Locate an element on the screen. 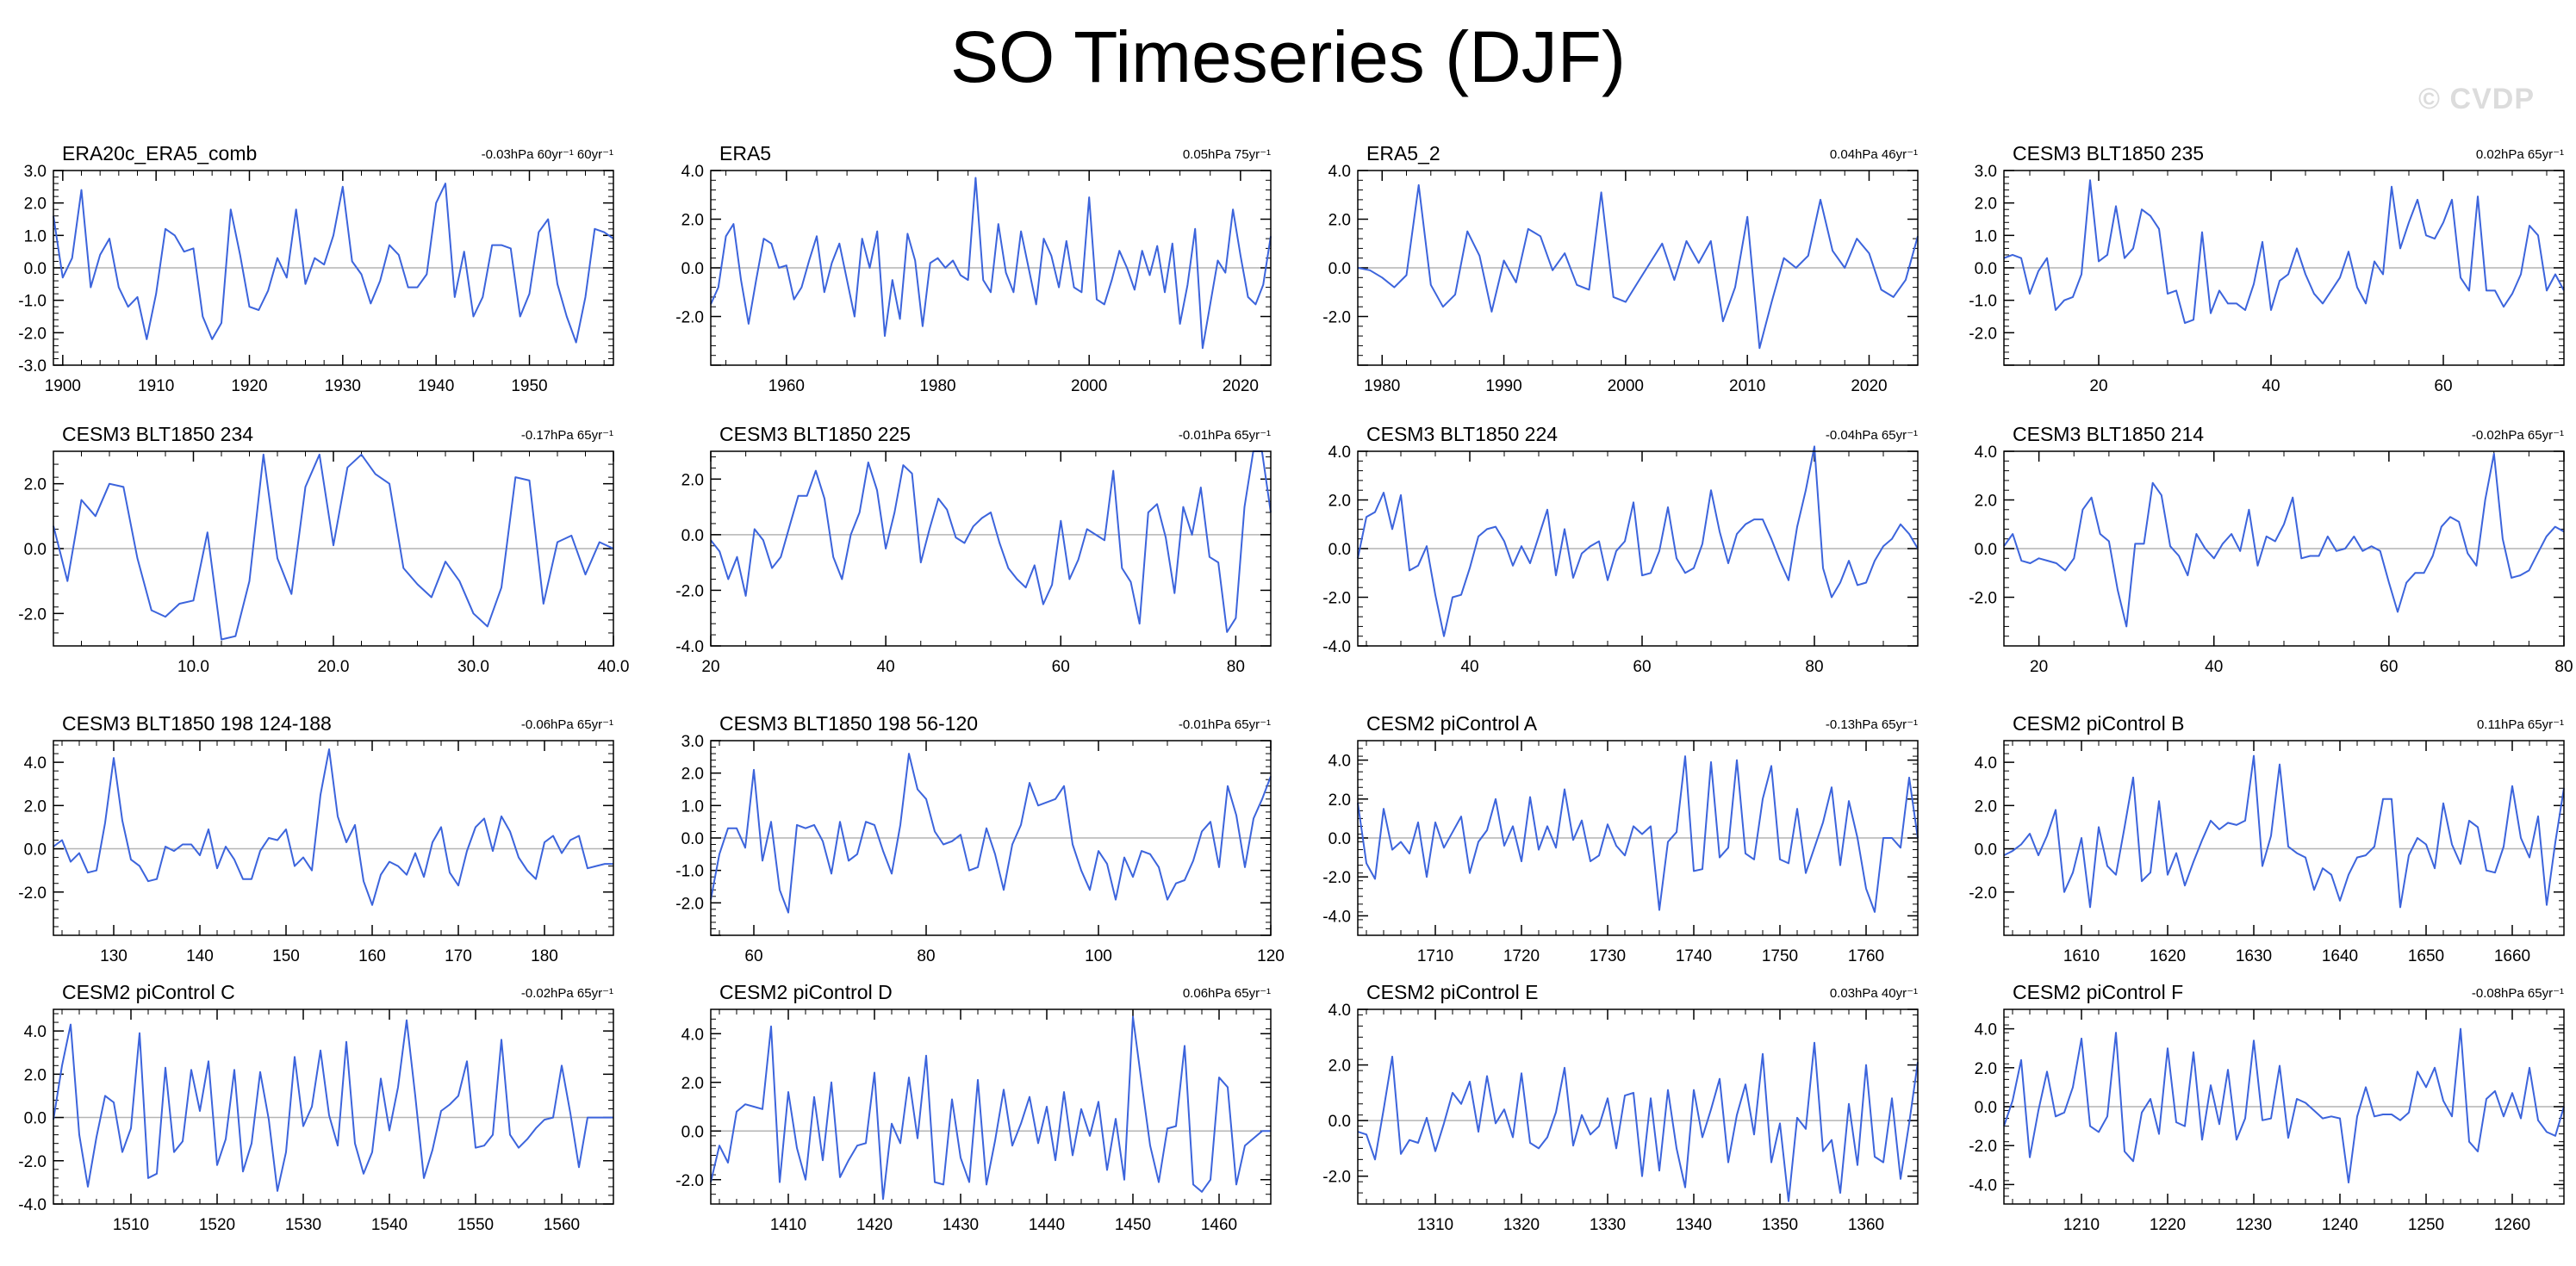 This screenshot has width=2576, height=1266. panel-trend: -0.03hPa 60yr⁻¹ 60yr⁻¹ is located at coordinates (547, 154).